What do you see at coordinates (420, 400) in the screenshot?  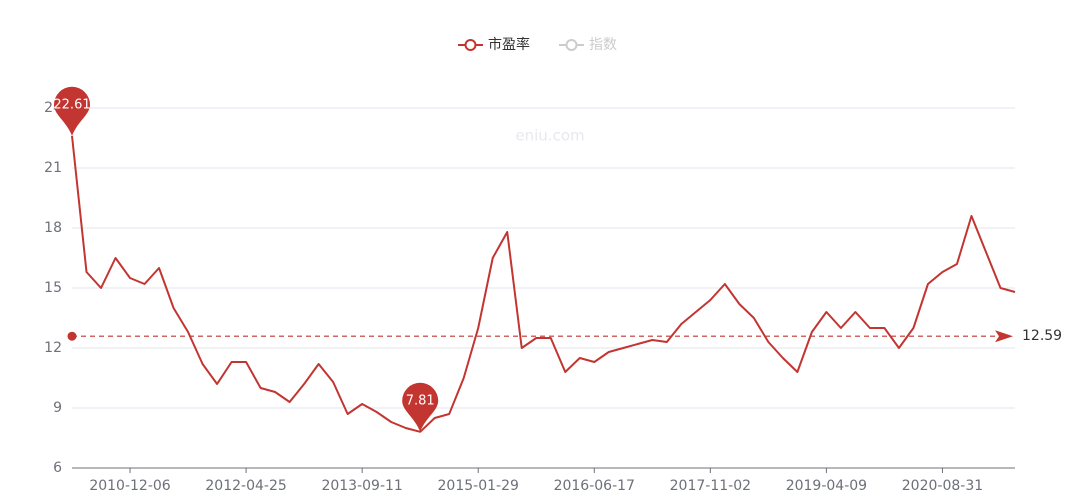 I see `pin-label: 7.81` at bounding box center [420, 400].